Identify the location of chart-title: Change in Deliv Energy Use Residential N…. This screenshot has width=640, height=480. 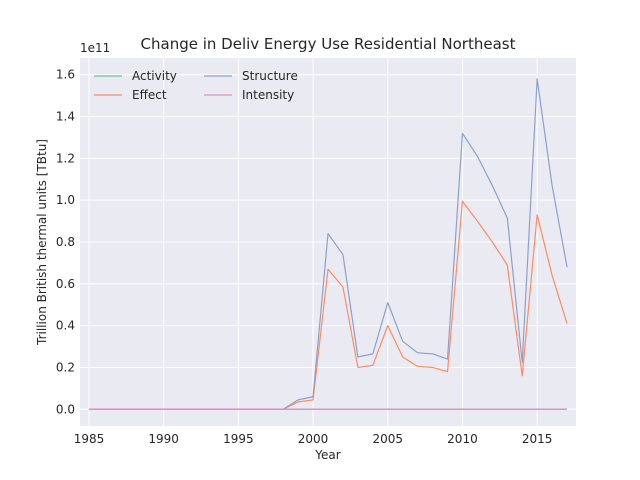
(328, 44).